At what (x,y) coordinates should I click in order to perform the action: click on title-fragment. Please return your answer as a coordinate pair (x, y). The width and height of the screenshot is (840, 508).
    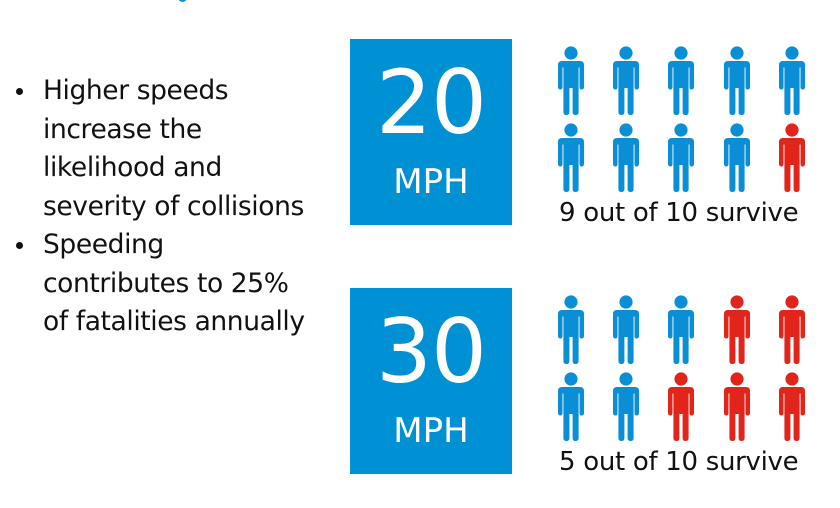
    Looking at the image, I should click on (182, 1).